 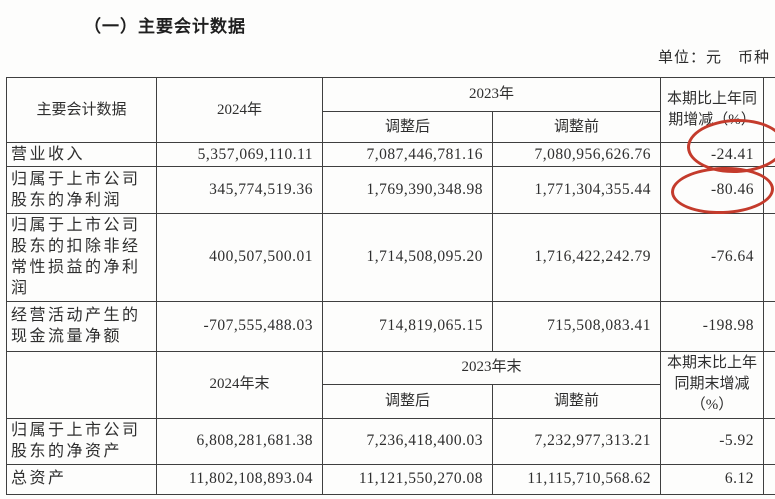 What do you see at coordinates (576, 479) in the screenshot?
I see `value-adjusted-before: 11,115,710,568.62` at bounding box center [576, 479].